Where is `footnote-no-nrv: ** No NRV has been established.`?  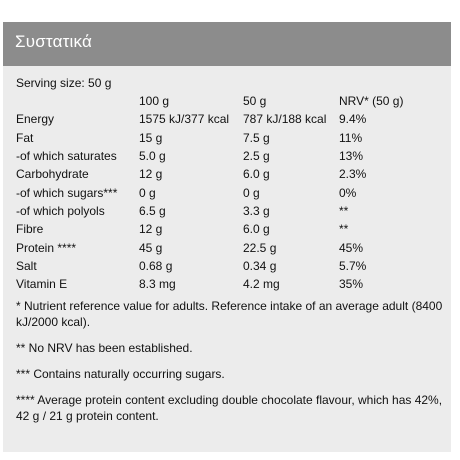
footnote-no-nrv: ** No NRV has been established. is located at coordinates (104, 348).